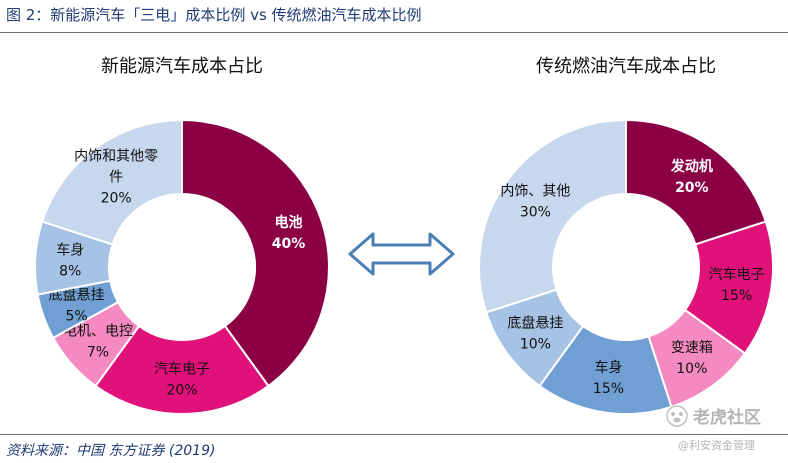 This screenshot has height=463, width=788. What do you see at coordinates (182, 380) in the screenshot?
I see `slice-label: 汽车电子 20%` at bounding box center [182, 380].